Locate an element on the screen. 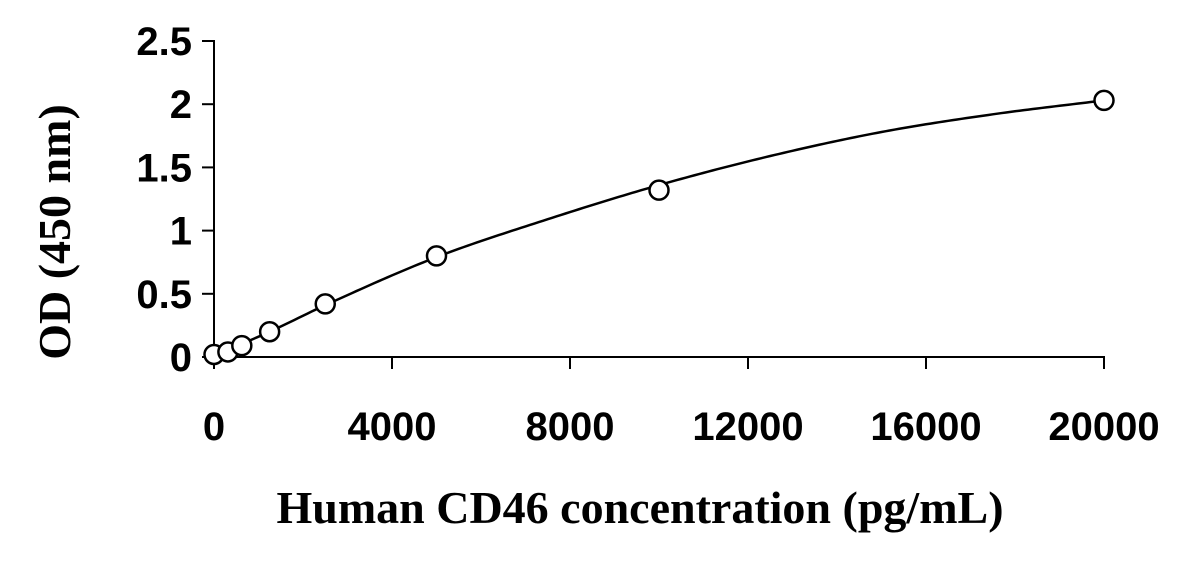 The width and height of the screenshot is (1191, 562). x-tick-label: 4000 is located at coordinates (392, 427).